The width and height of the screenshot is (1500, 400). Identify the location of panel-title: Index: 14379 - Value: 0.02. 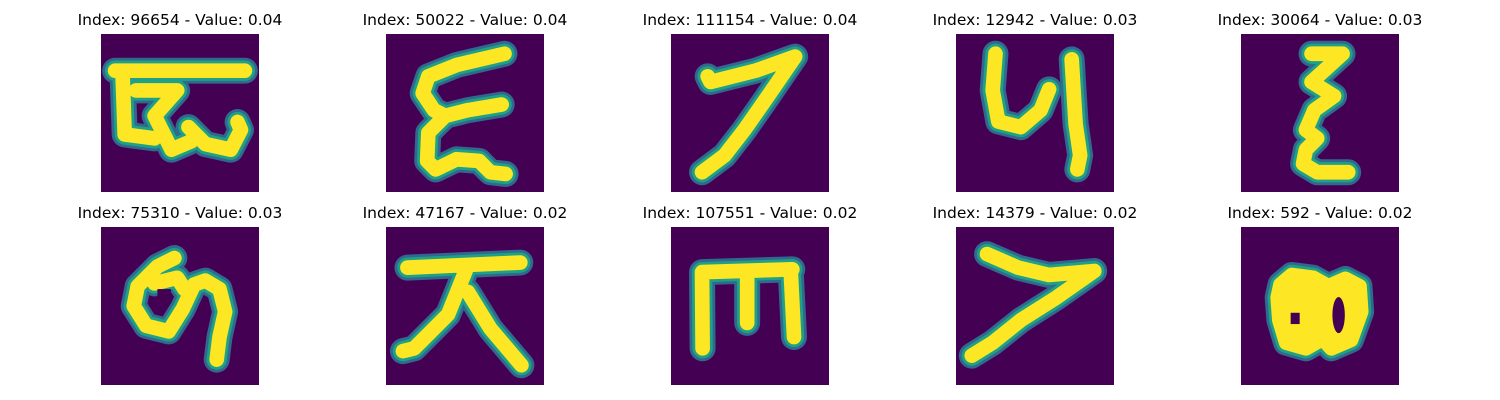
(1035, 213).